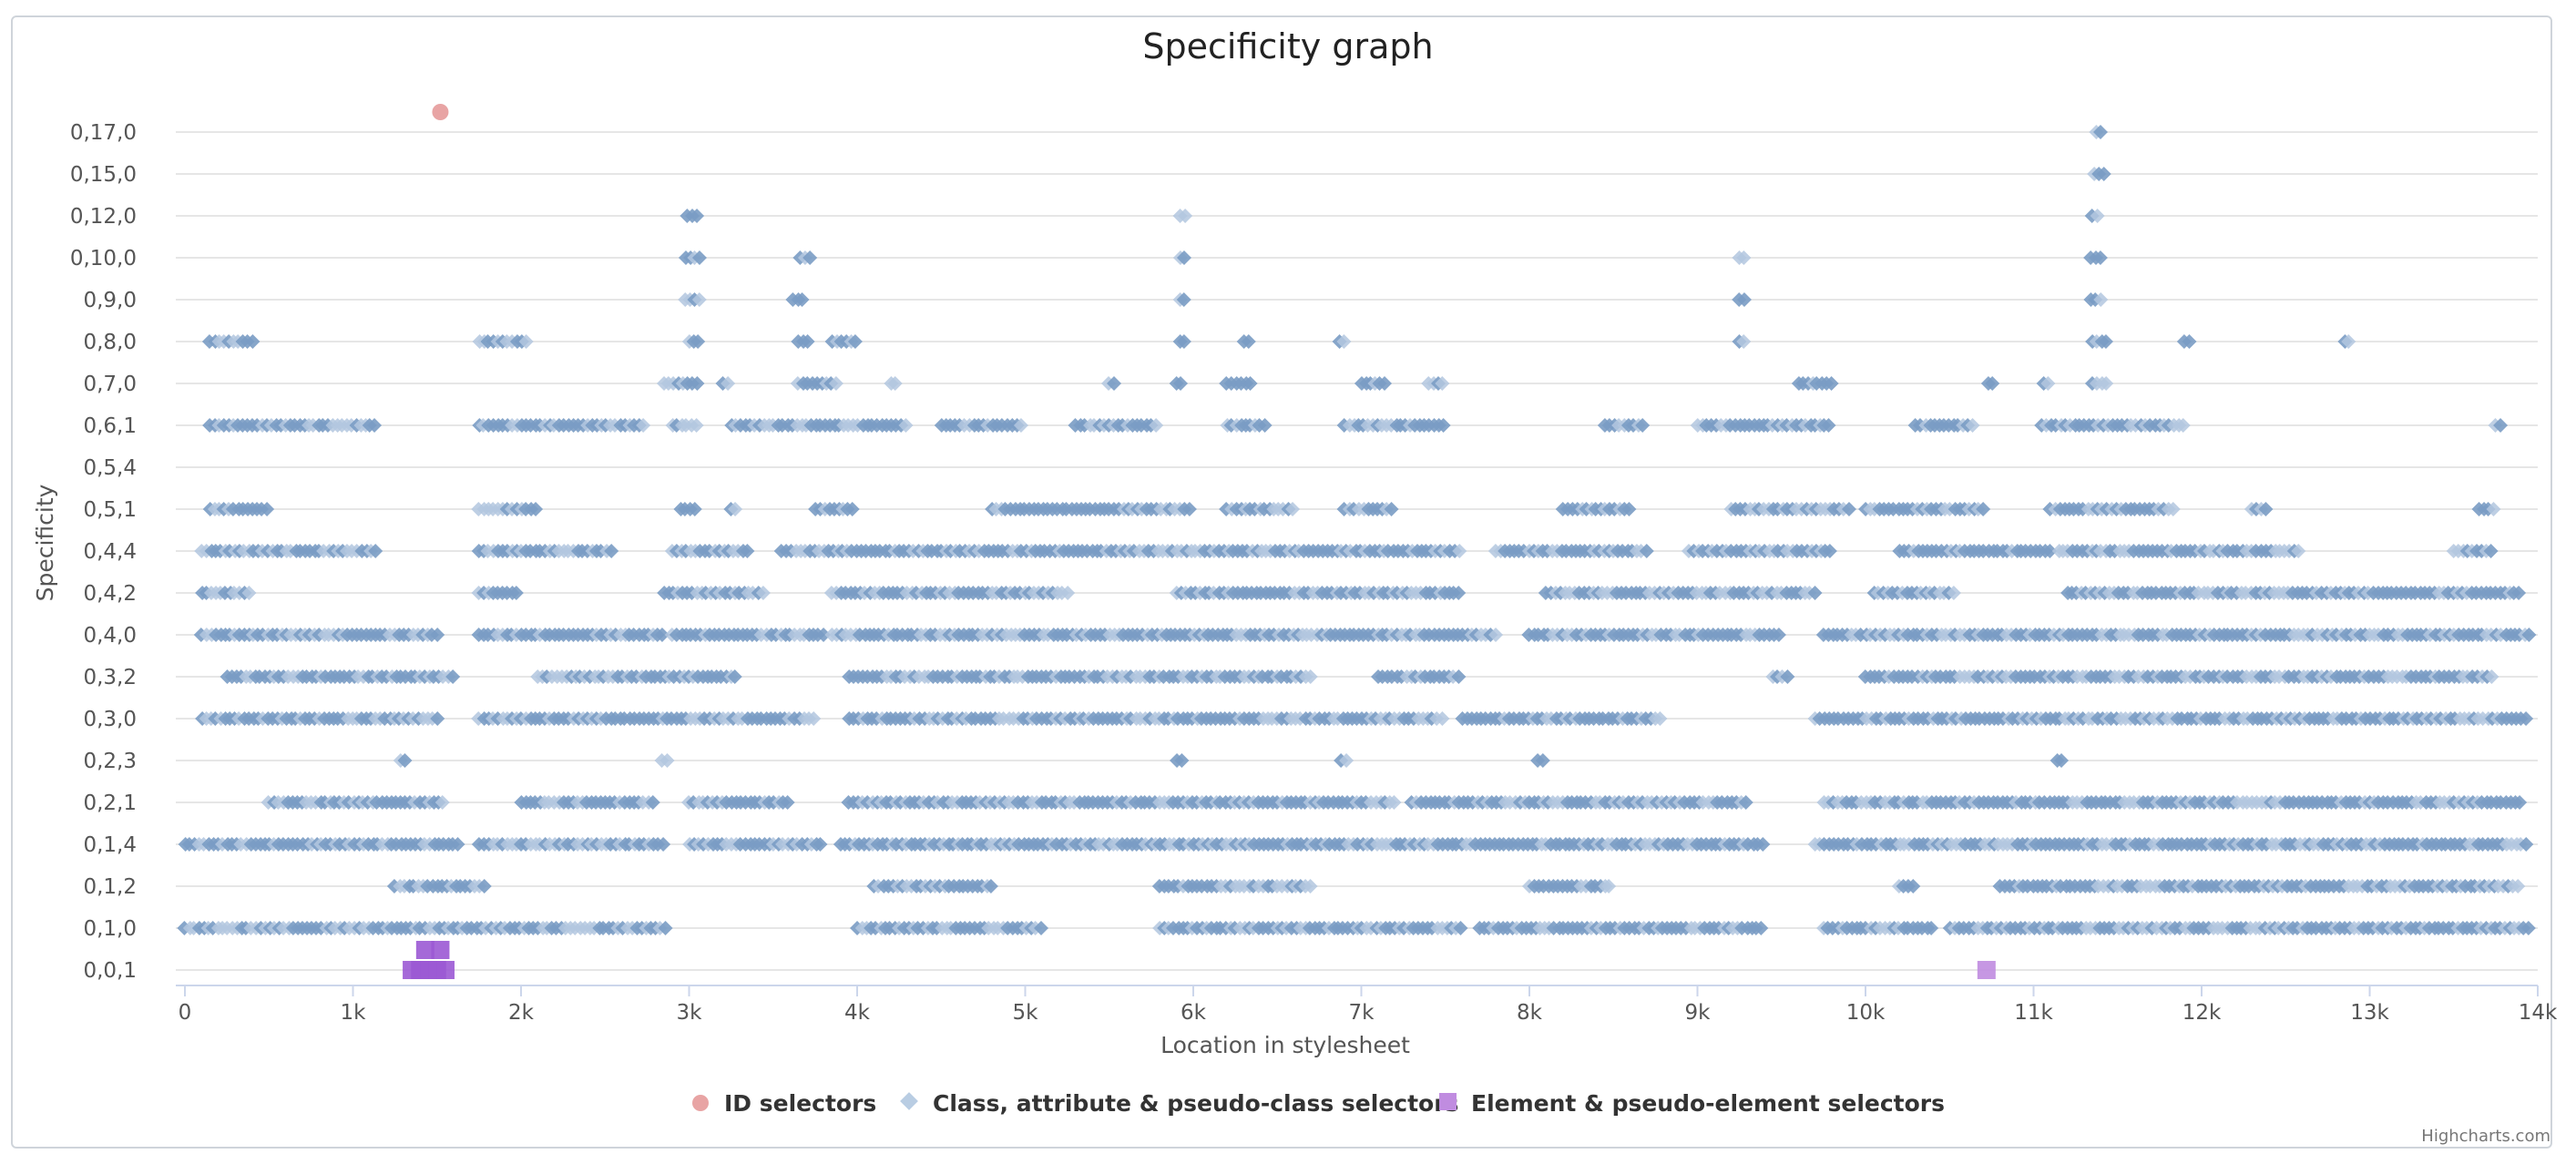 The width and height of the screenshot is (2576, 1164). Describe the element at coordinates (110, 929) in the screenshot. I see `y-tick-label: 0,1,0` at that location.